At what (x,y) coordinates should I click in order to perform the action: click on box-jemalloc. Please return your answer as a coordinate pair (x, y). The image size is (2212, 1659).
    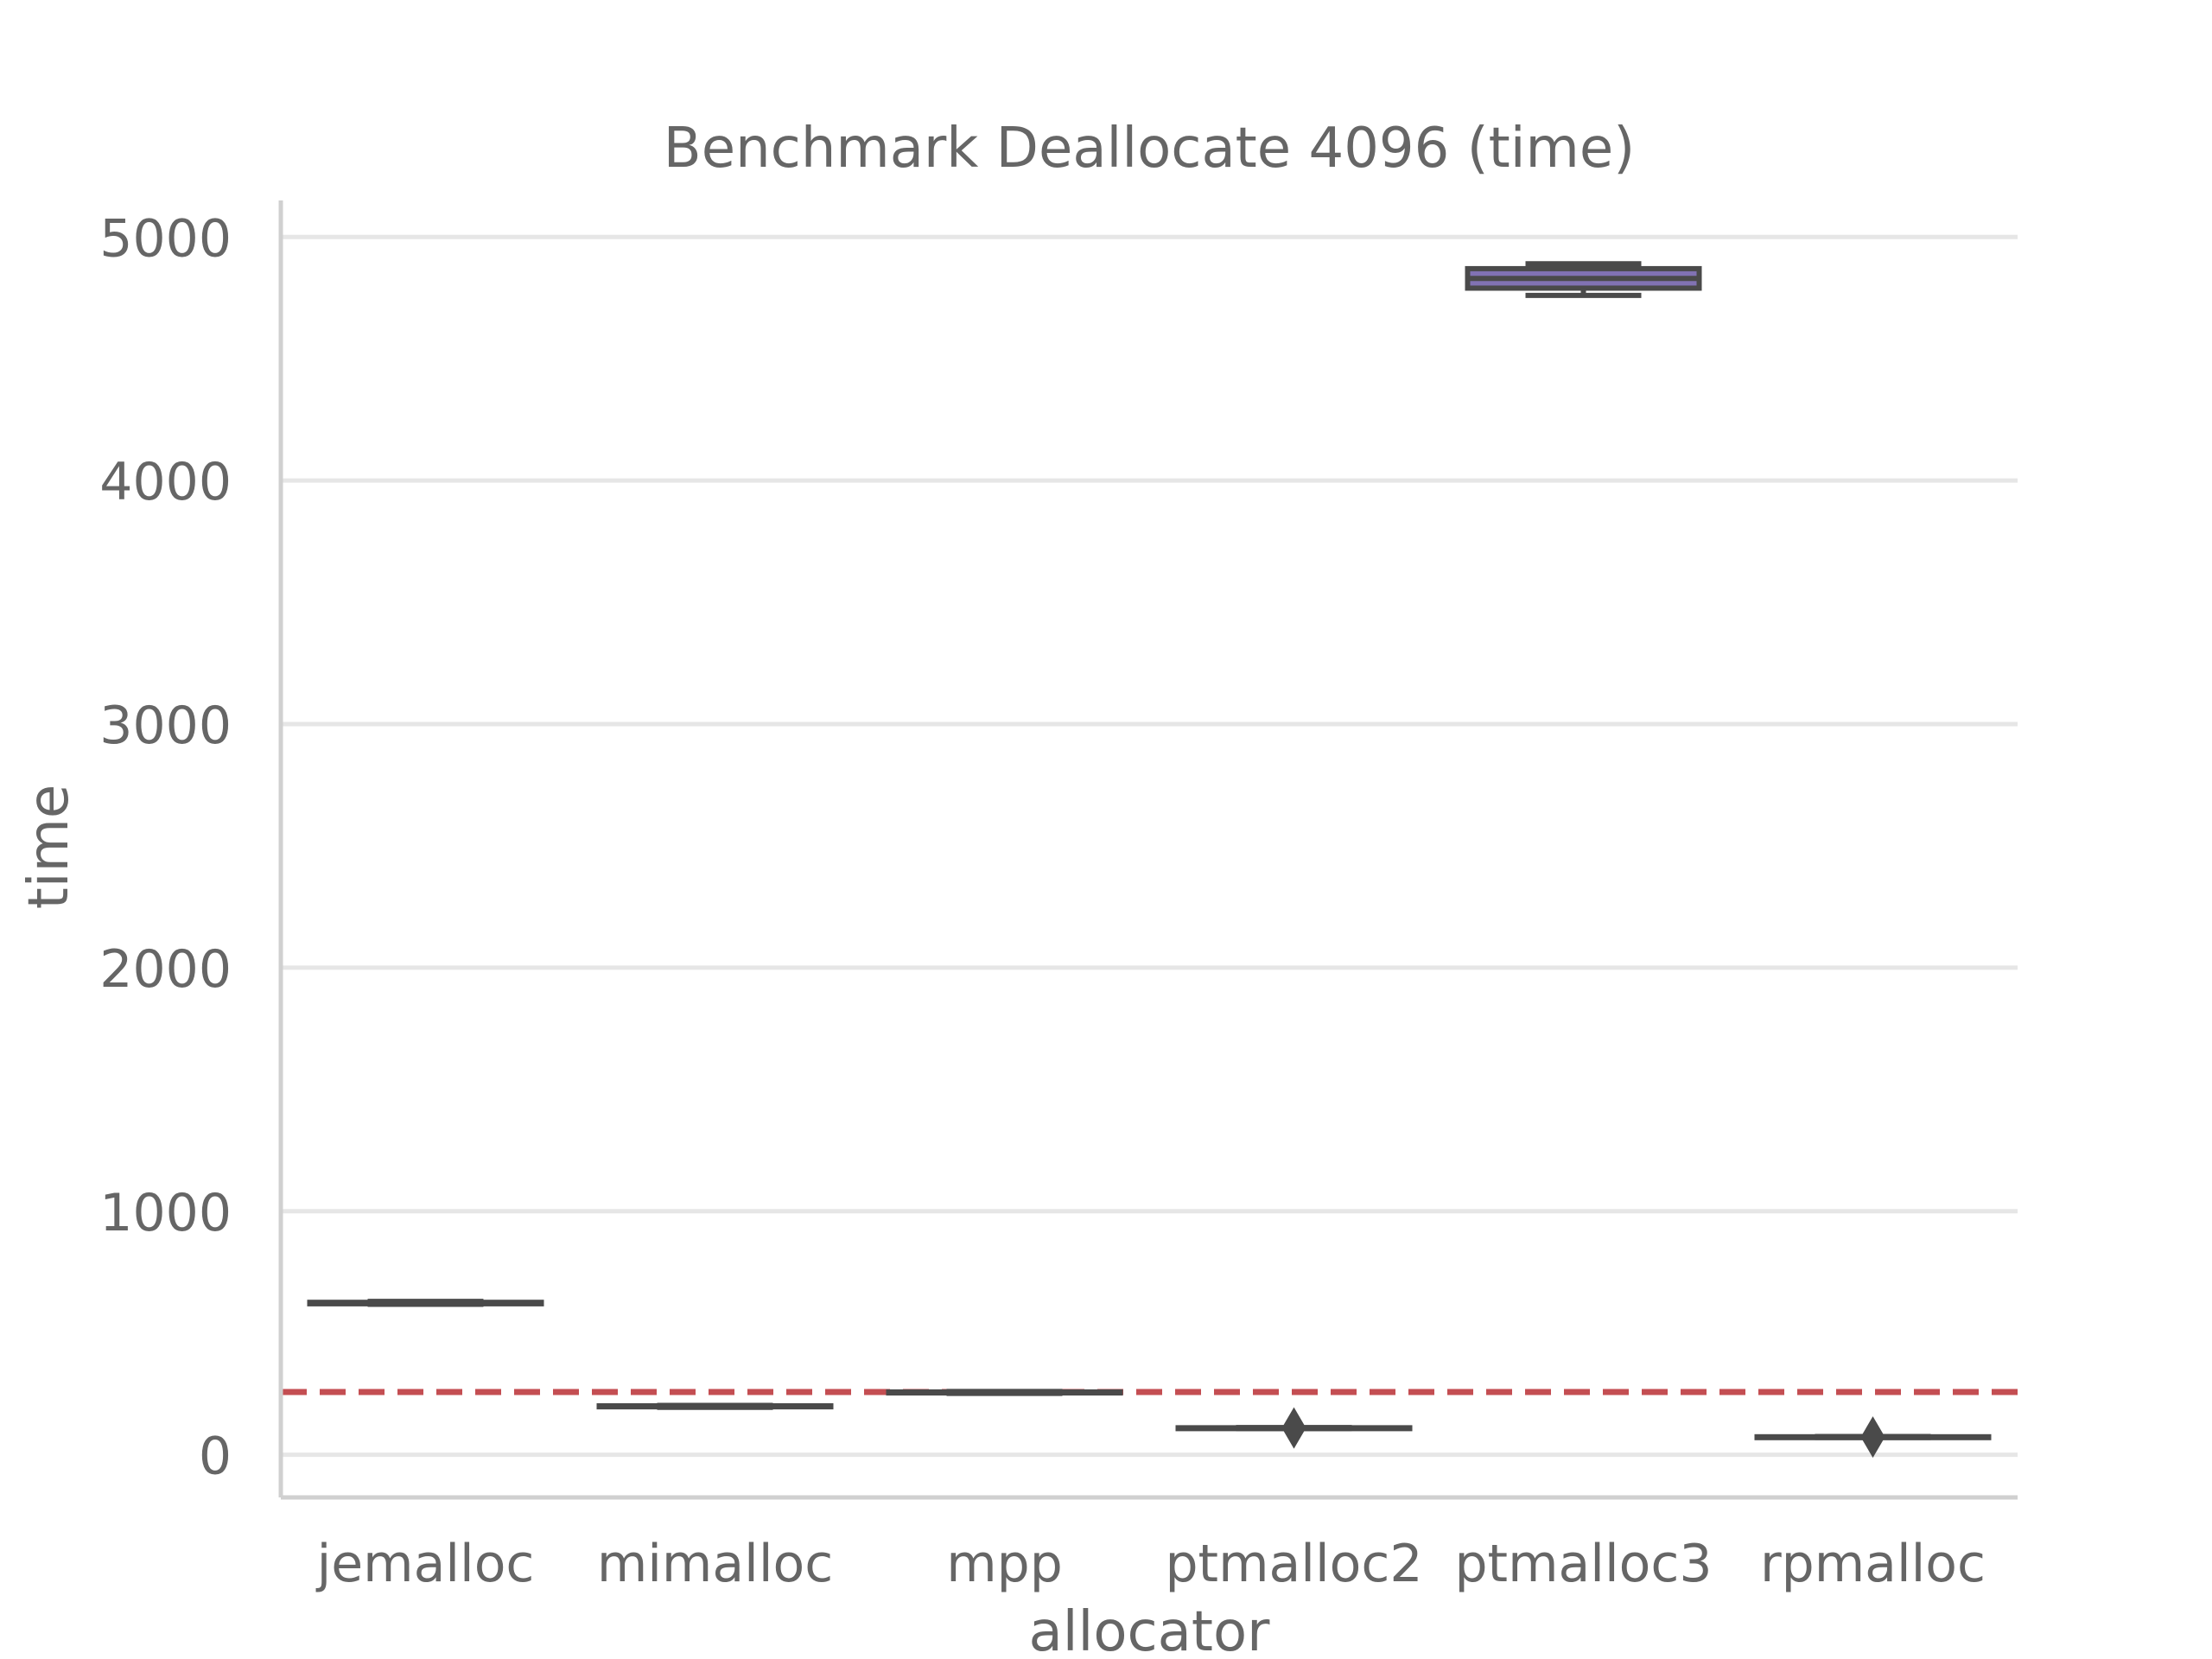
    Looking at the image, I should click on (425, 1303).